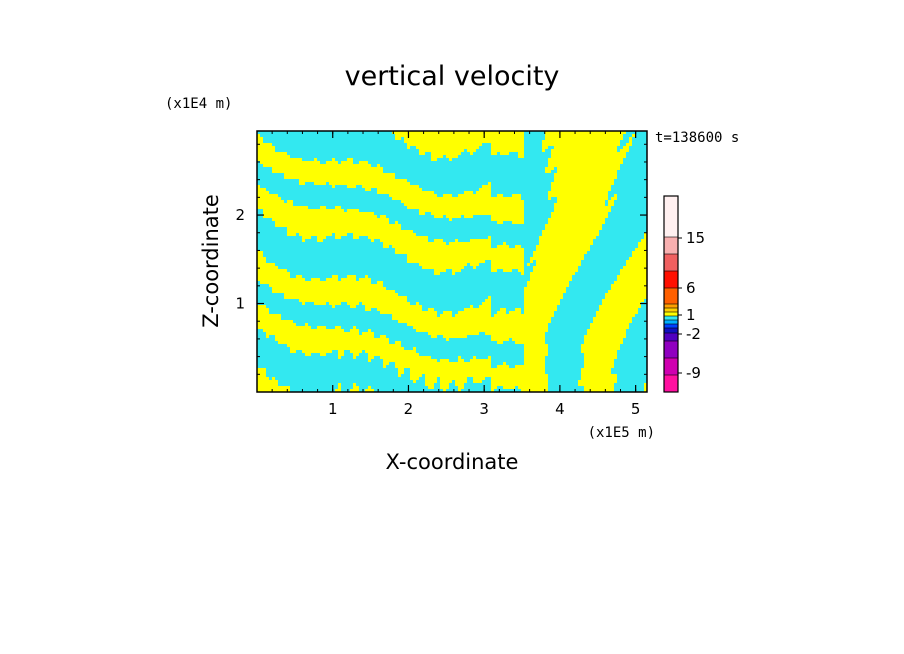  What do you see at coordinates (693, 334) in the screenshot?
I see `colorbar-label: -2` at bounding box center [693, 334].